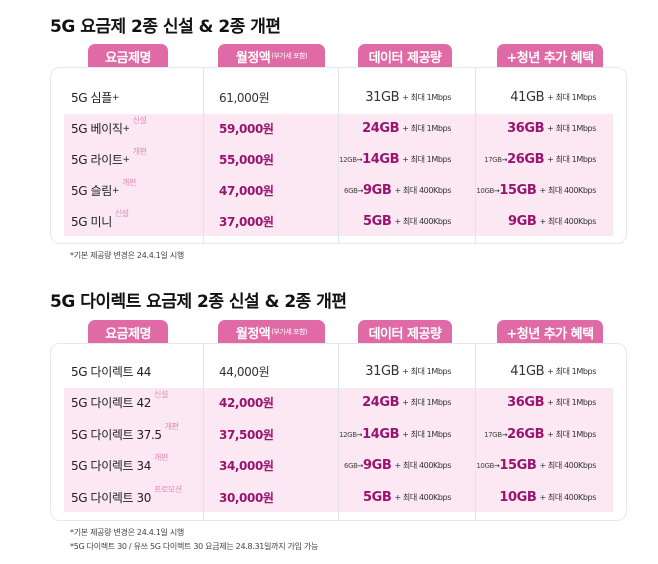 This screenshot has width=658, height=564. I want to click on header-label: 요금제명, so click(128, 58).